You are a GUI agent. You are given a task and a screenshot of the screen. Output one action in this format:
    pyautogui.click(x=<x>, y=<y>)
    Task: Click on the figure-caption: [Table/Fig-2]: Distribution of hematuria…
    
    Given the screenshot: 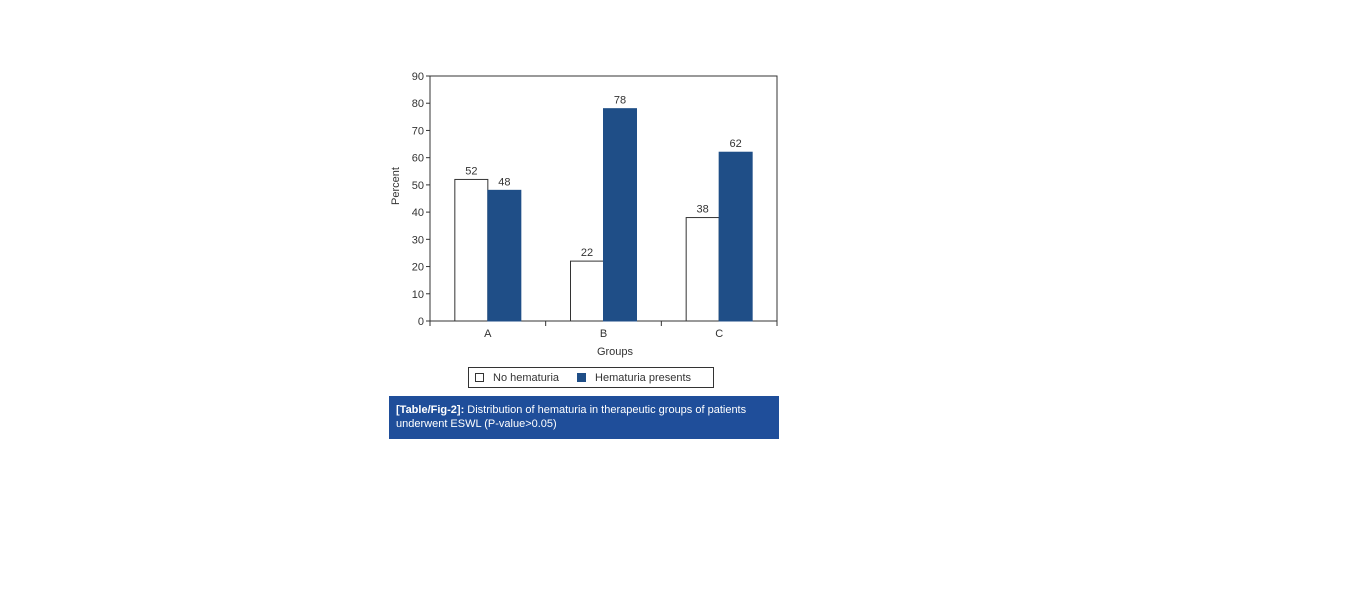 What is the action you would take?
    pyautogui.click(x=584, y=417)
    